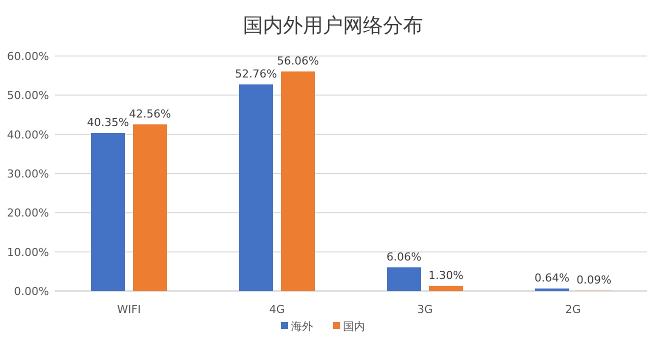 The width and height of the screenshot is (666, 348). What do you see at coordinates (28, 252) in the screenshot?
I see `y-tick-label: 10.00%` at bounding box center [28, 252].